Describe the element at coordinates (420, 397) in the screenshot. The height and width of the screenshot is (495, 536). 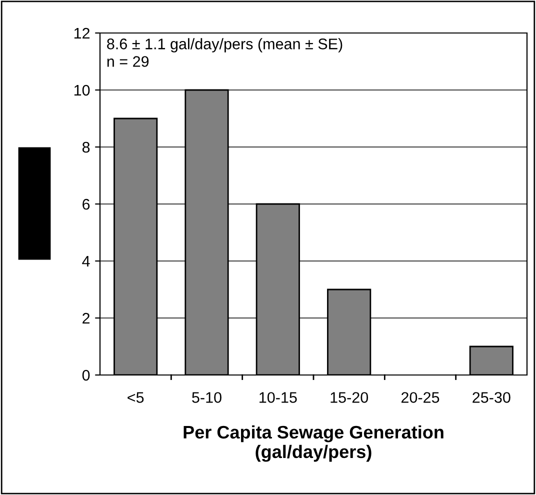
I see `x-tick-label: 20-25` at that location.